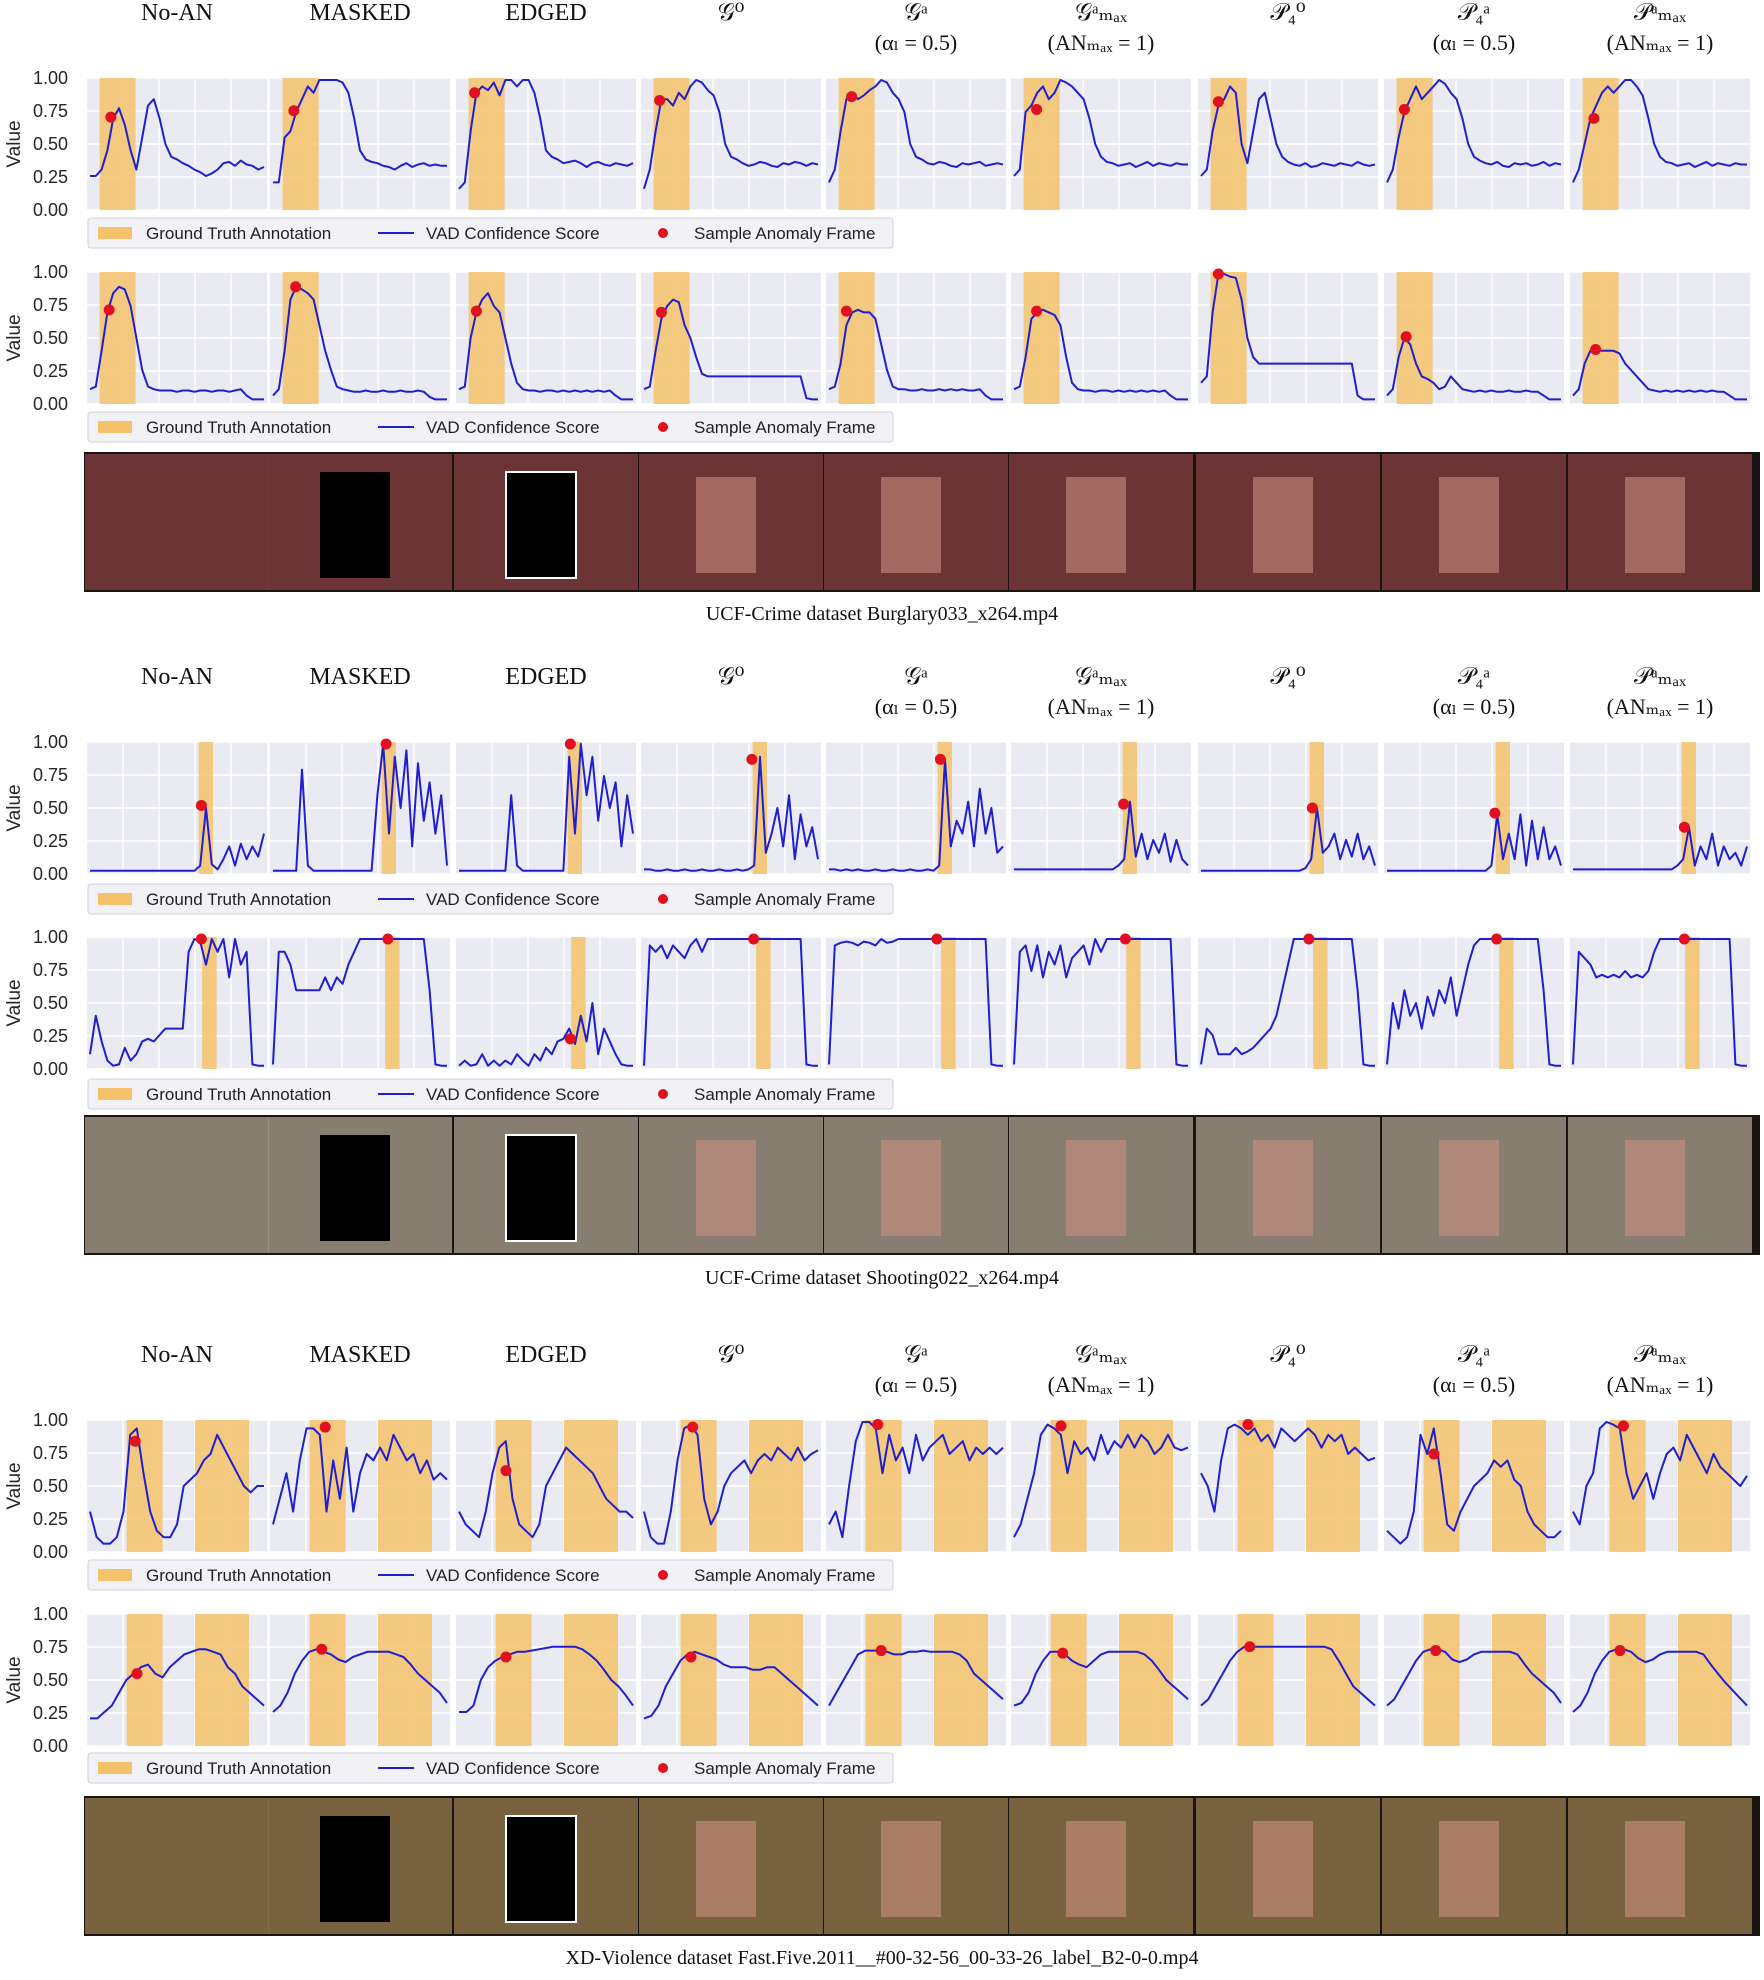  Describe the element at coordinates (1474, 677) in the screenshot. I see `method-title: 𝒫₄ᵃ` at that location.